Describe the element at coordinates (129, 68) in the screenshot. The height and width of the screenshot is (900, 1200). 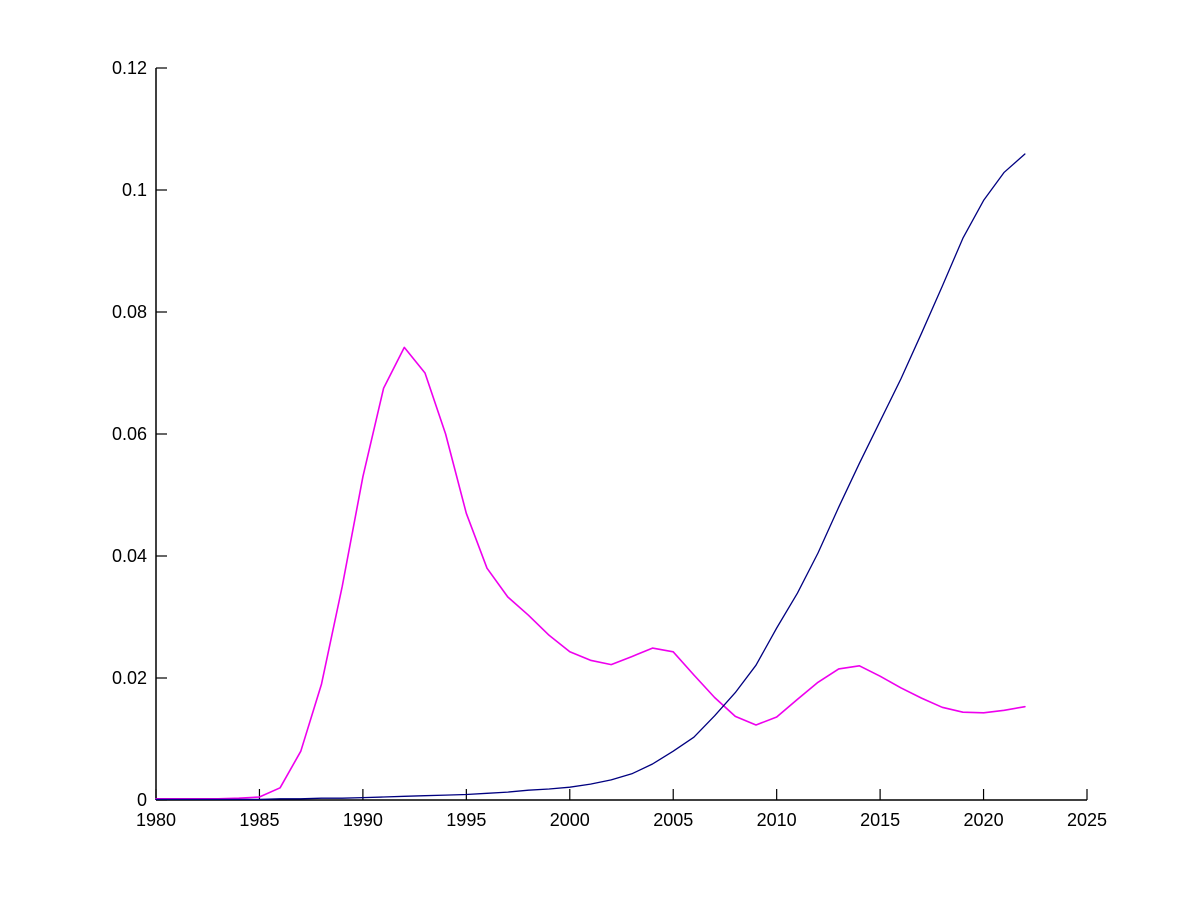
I see `y-tick-label: 0.12` at that location.